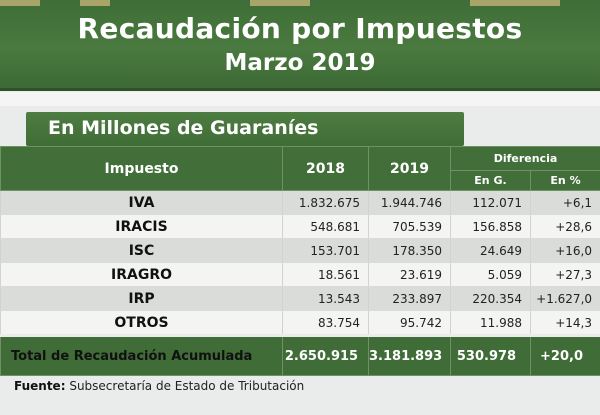 This screenshot has width=600, height=415. I want to click on header-tax: Impuesto, so click(141, 168).